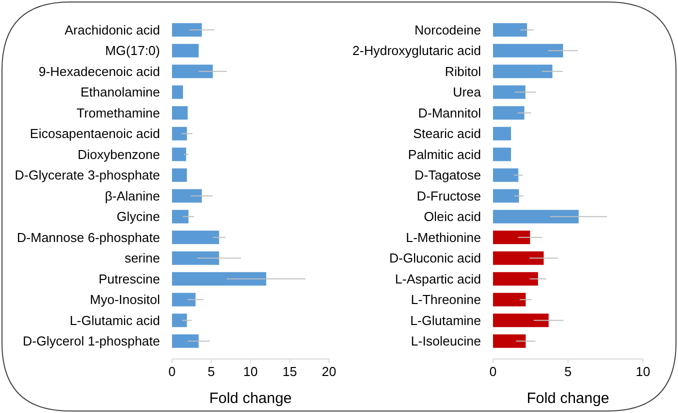 Image resolution: width=678 pixels, height=413 pixels. Describe the element at coordinates (132, 50) in the screenshot. I see `y-tick-label: MG(17:0)` at that location.